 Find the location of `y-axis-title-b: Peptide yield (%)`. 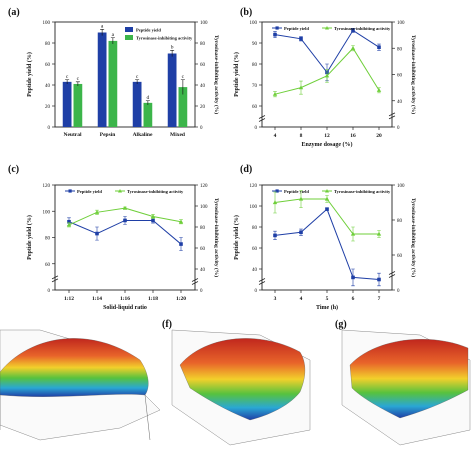

y-axis-title-b: Peptide yield (%) is located at coordinates (236, 74).